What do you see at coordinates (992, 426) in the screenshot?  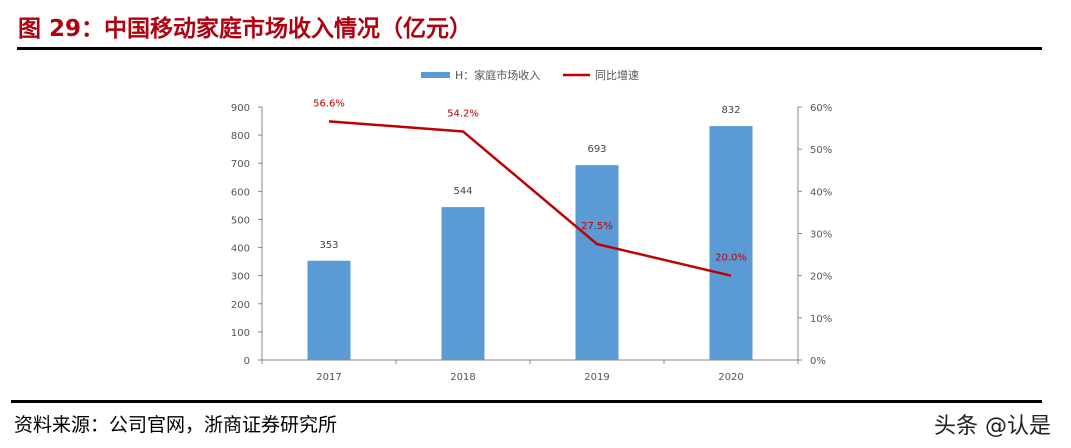 I see `watermark: 头条 @认是` at bounding box center [992, 426].